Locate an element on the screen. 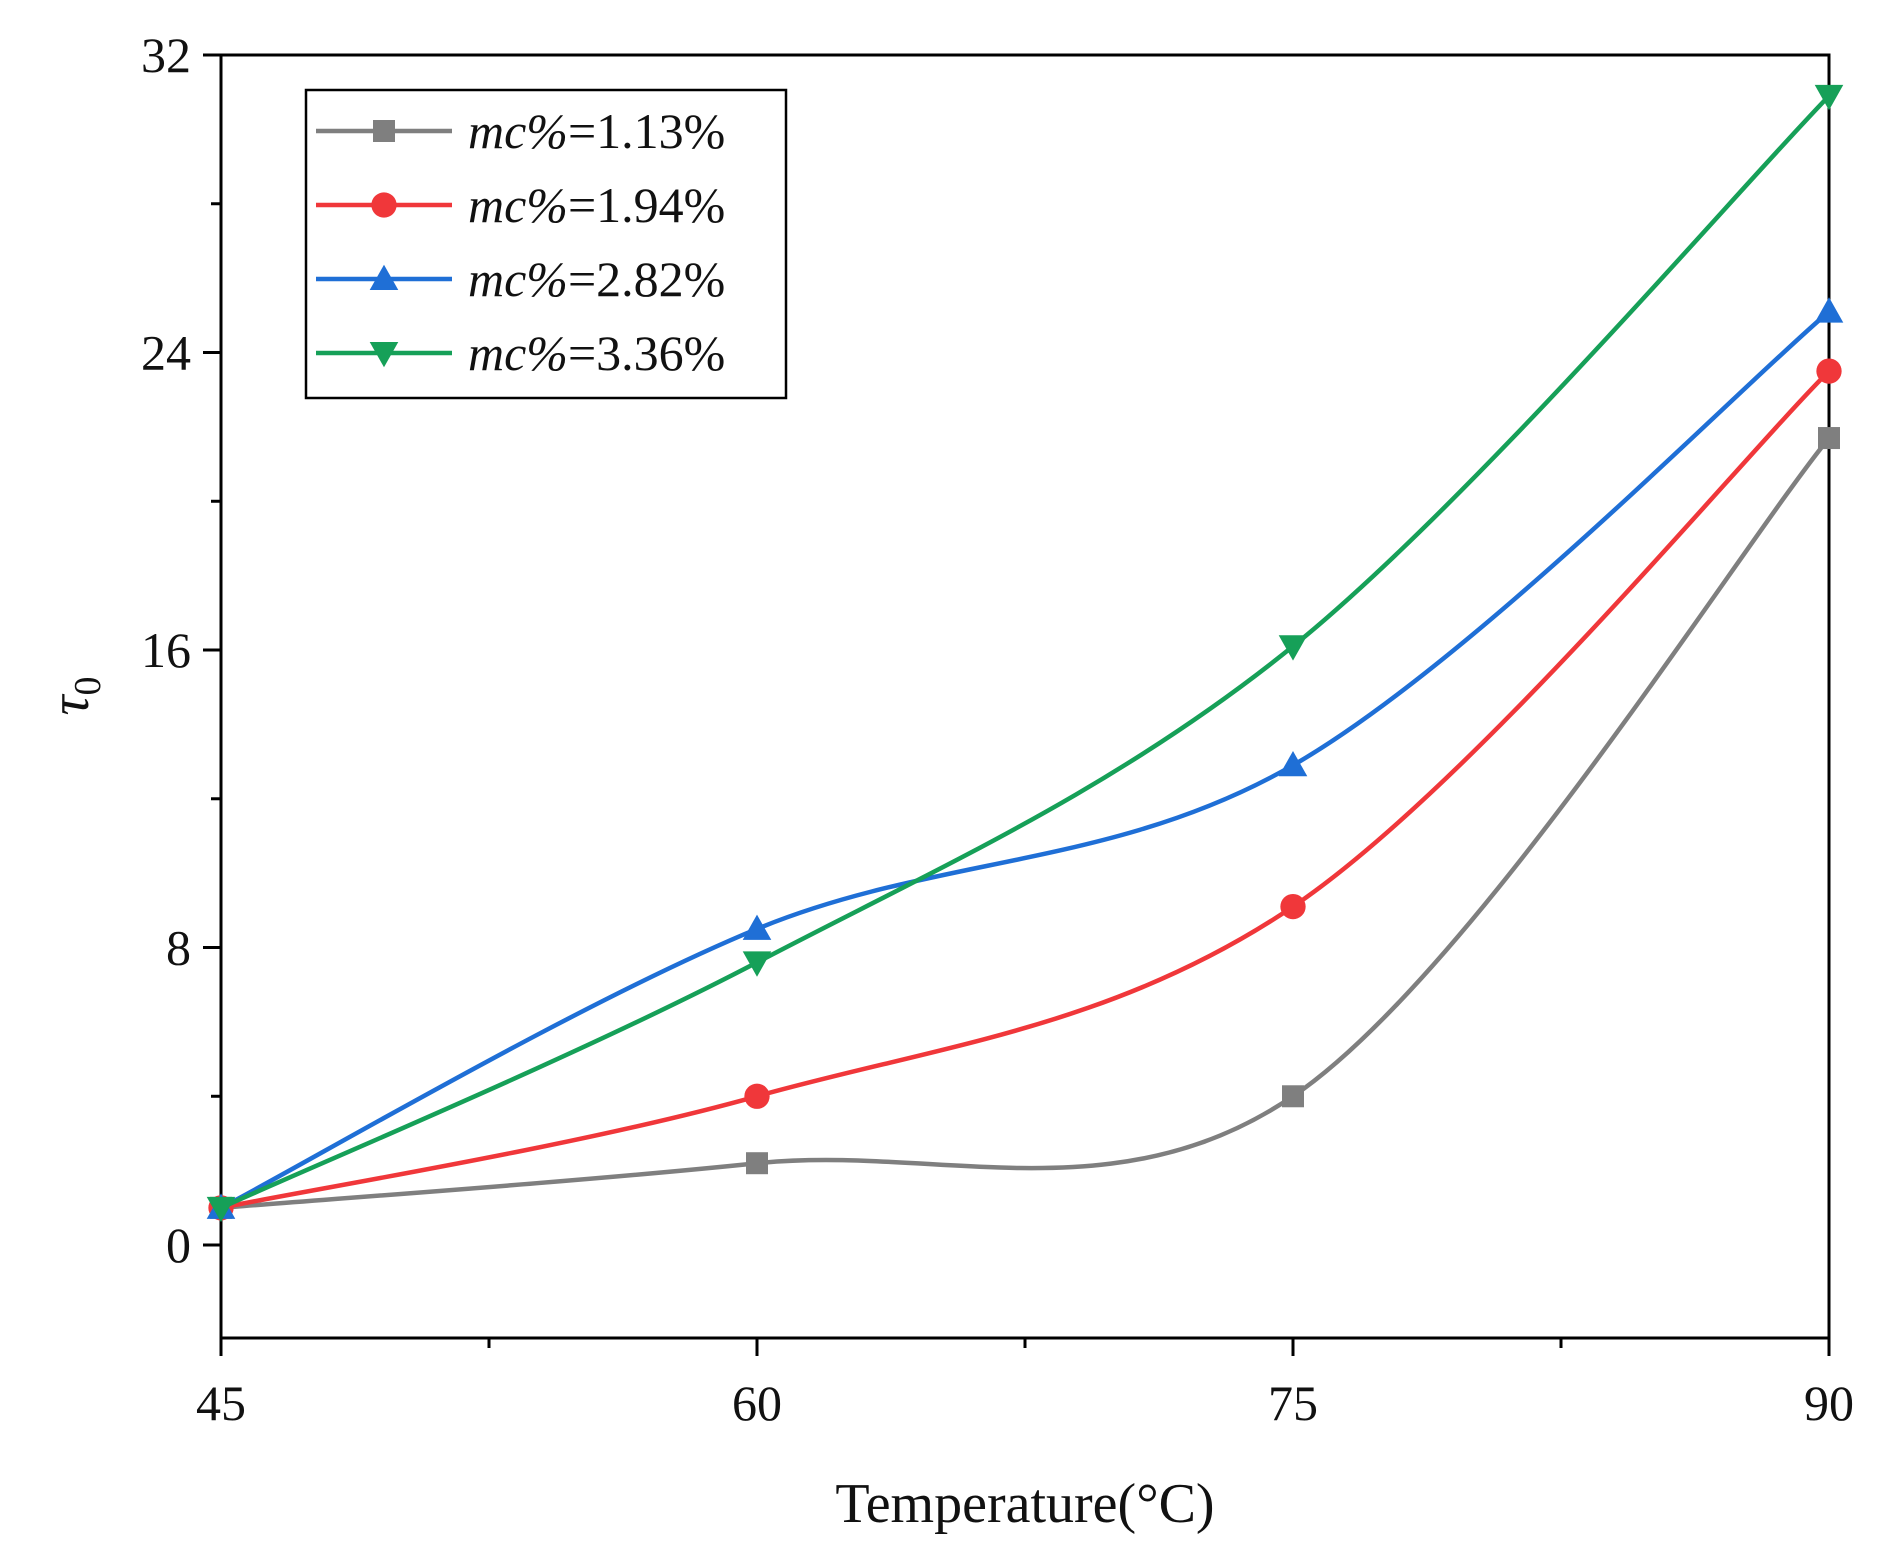 This screenshot has height=1549, width=1899. legend-item: mc%=1.94% is located at coordinates (520, 205).